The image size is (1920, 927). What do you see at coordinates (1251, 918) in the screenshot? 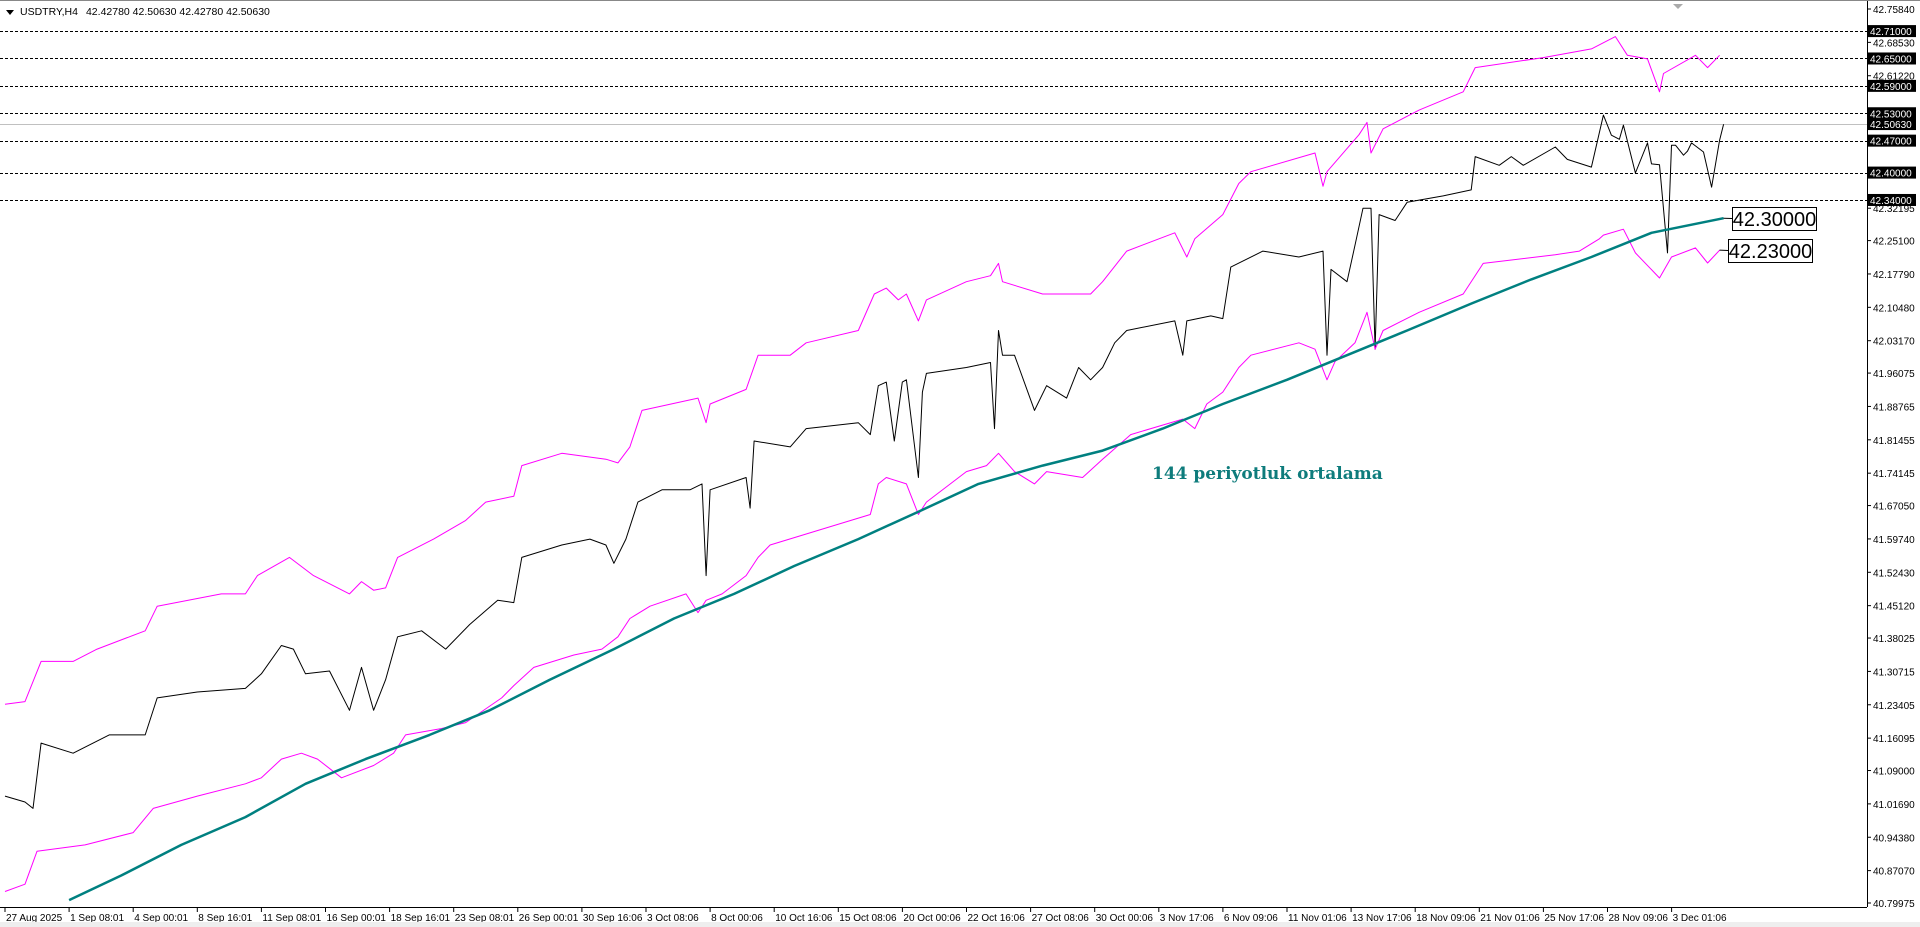
I see `x-tick-label: 6 Nov 09:06` at bounding box center [1251, 918].